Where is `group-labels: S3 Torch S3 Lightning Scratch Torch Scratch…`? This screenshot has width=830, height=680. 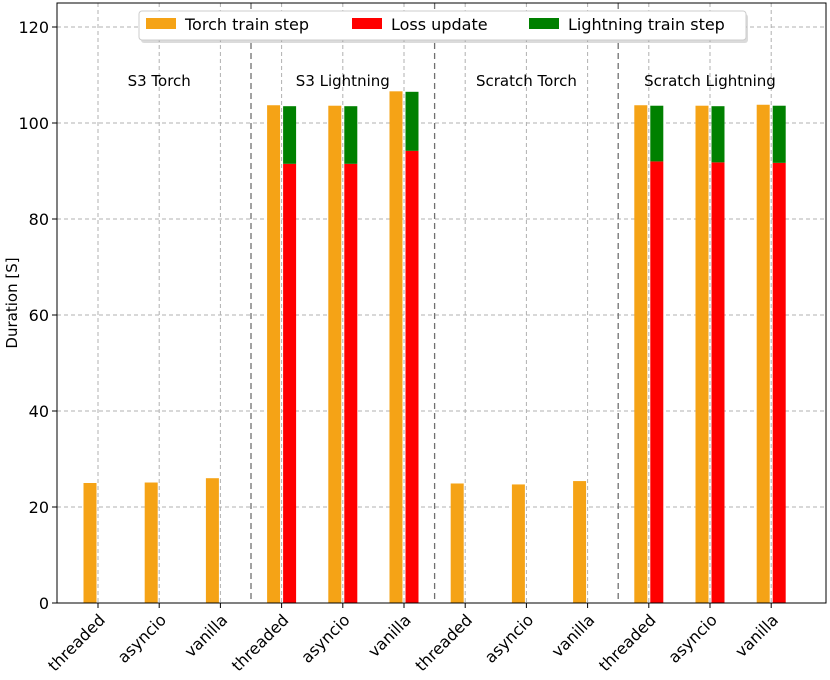
group-labels: S3 Torch S3 Lightning Scratch Torch Scratch… is located at coordinates (452, 81).